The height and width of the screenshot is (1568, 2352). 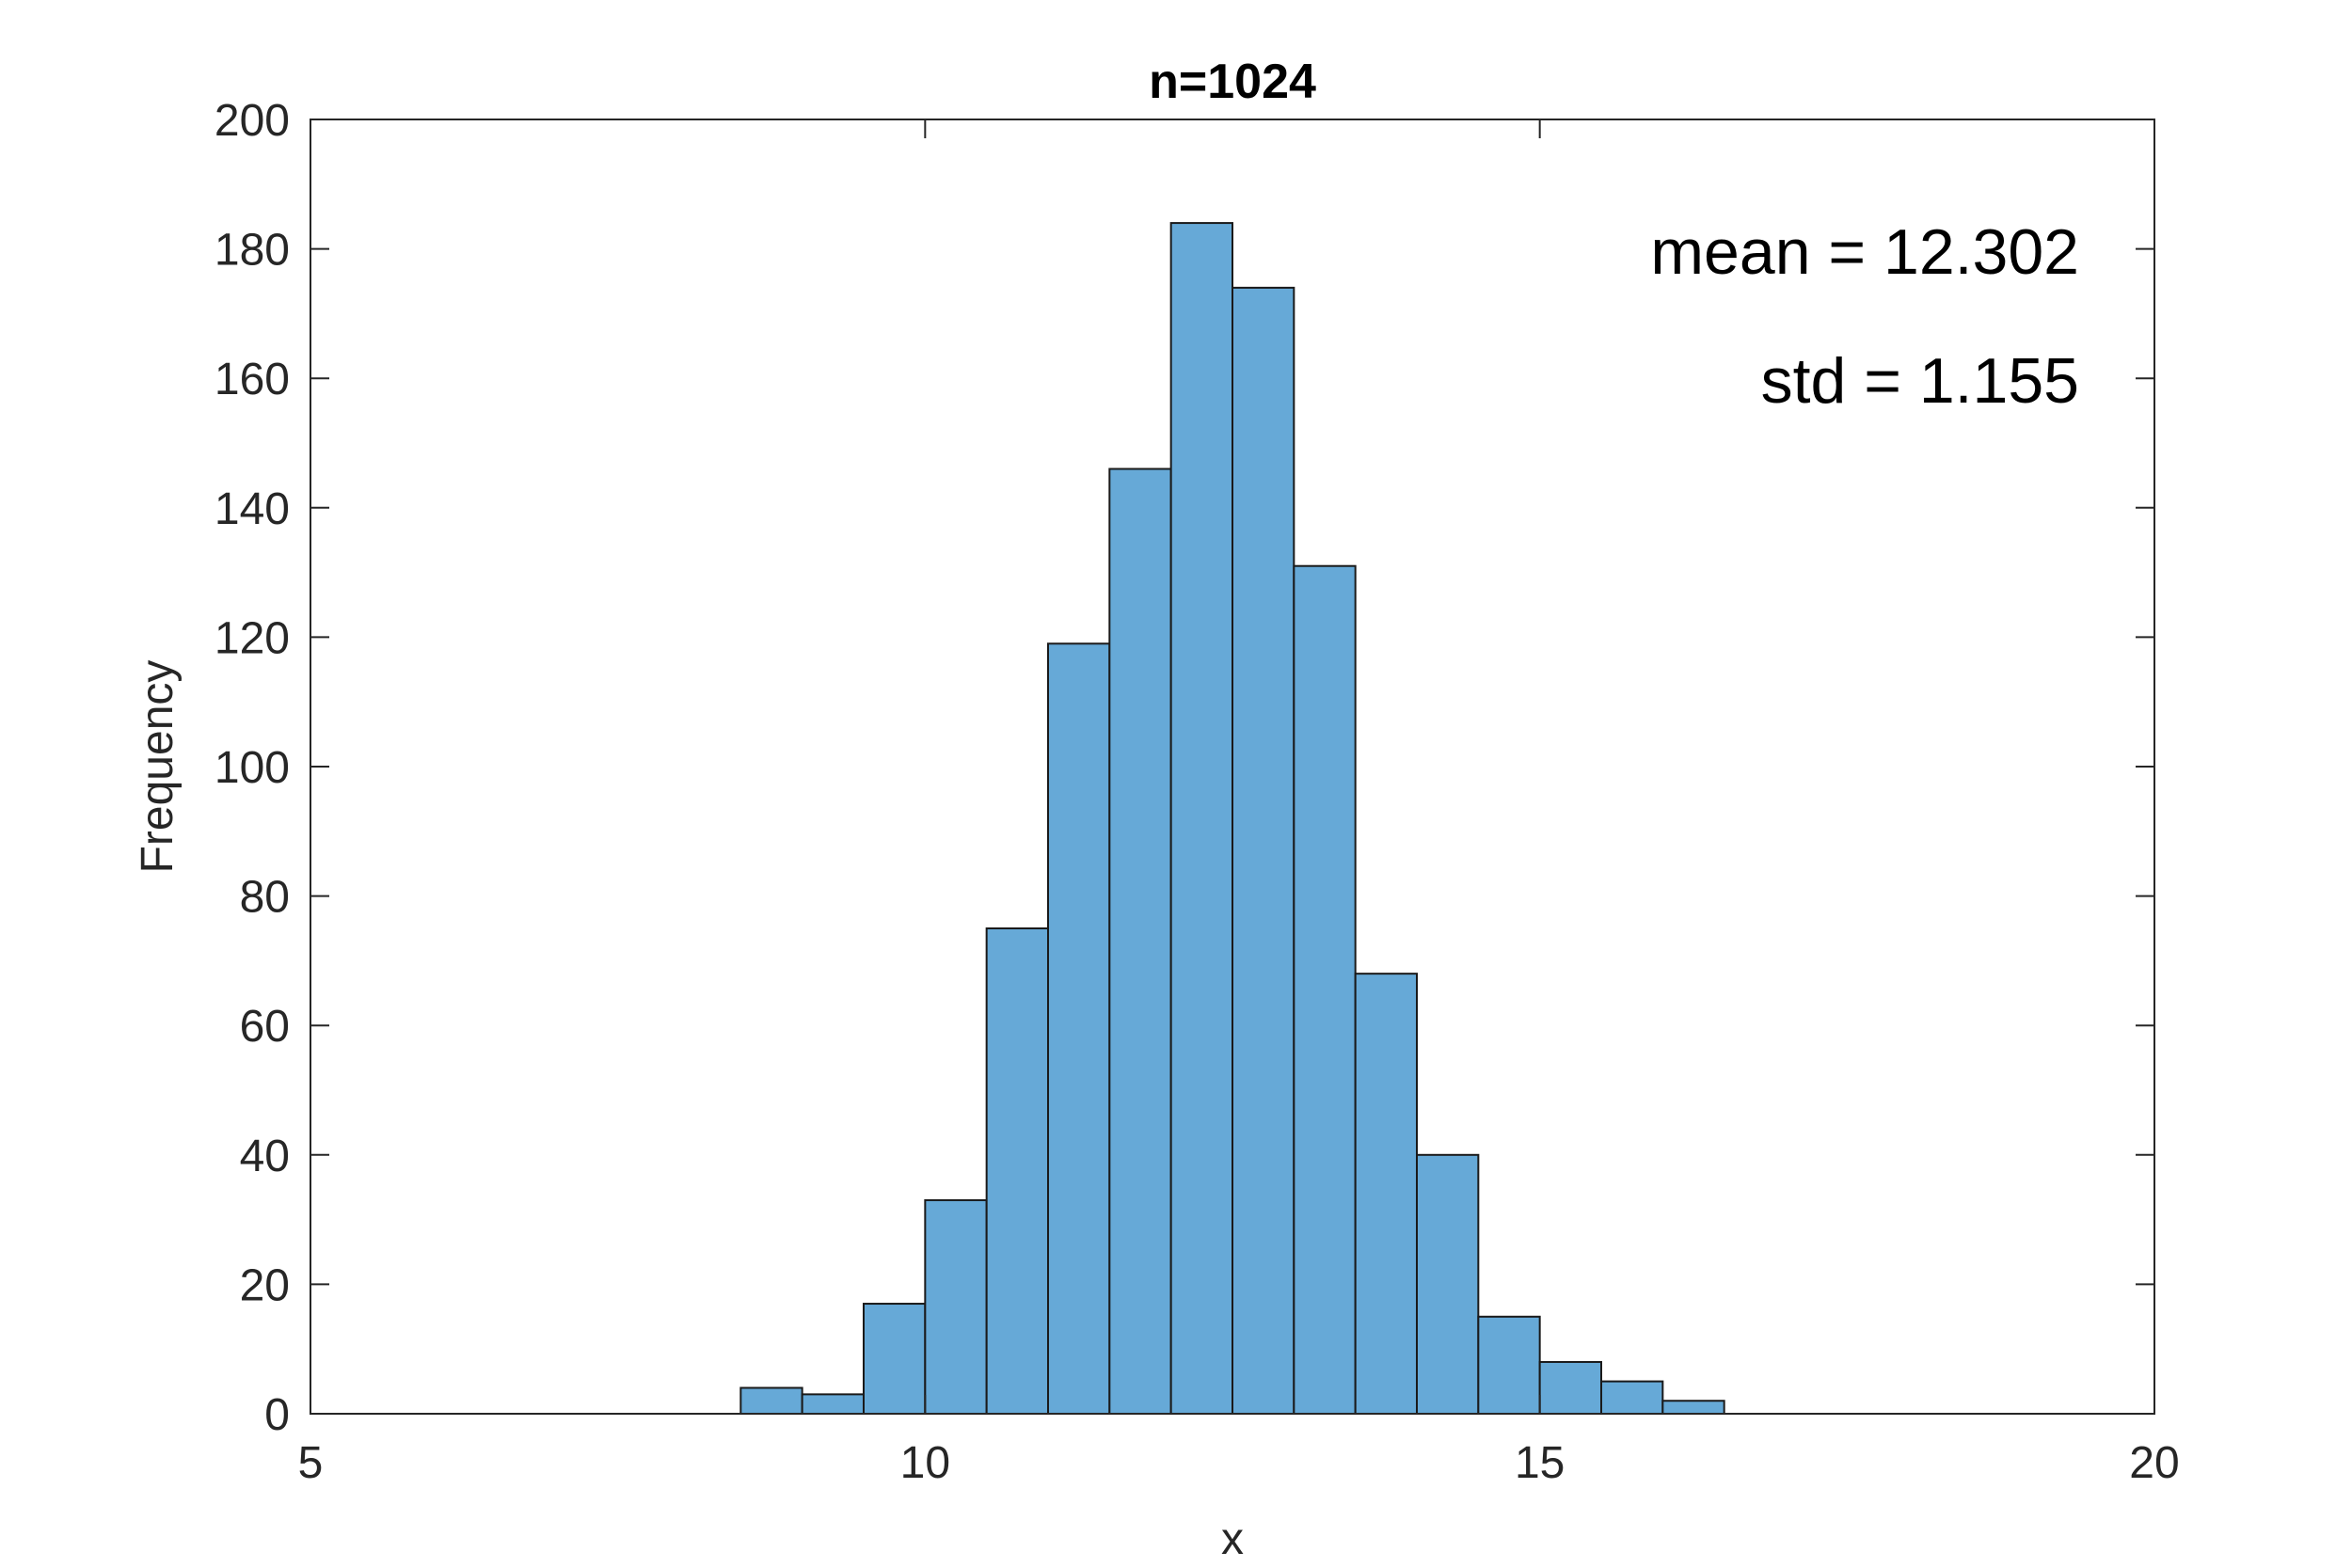 What do you see at coordinates (1232, 1539) in the screenshot?
I see `x-axis-label: x` at bounding box center [1232, 1539].